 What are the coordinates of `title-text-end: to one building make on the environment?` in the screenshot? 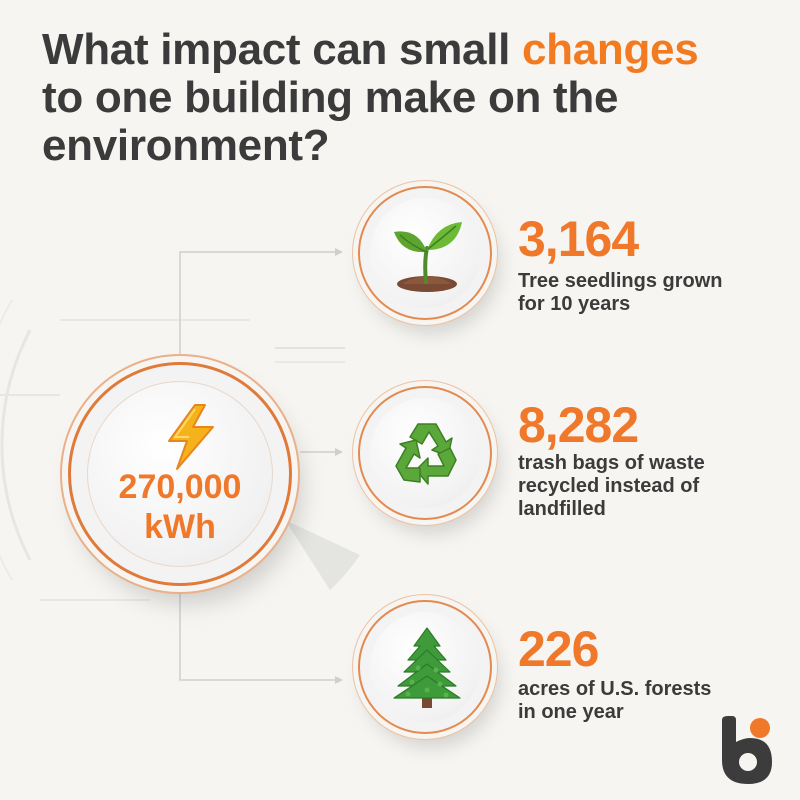 It's located at (330, 121).